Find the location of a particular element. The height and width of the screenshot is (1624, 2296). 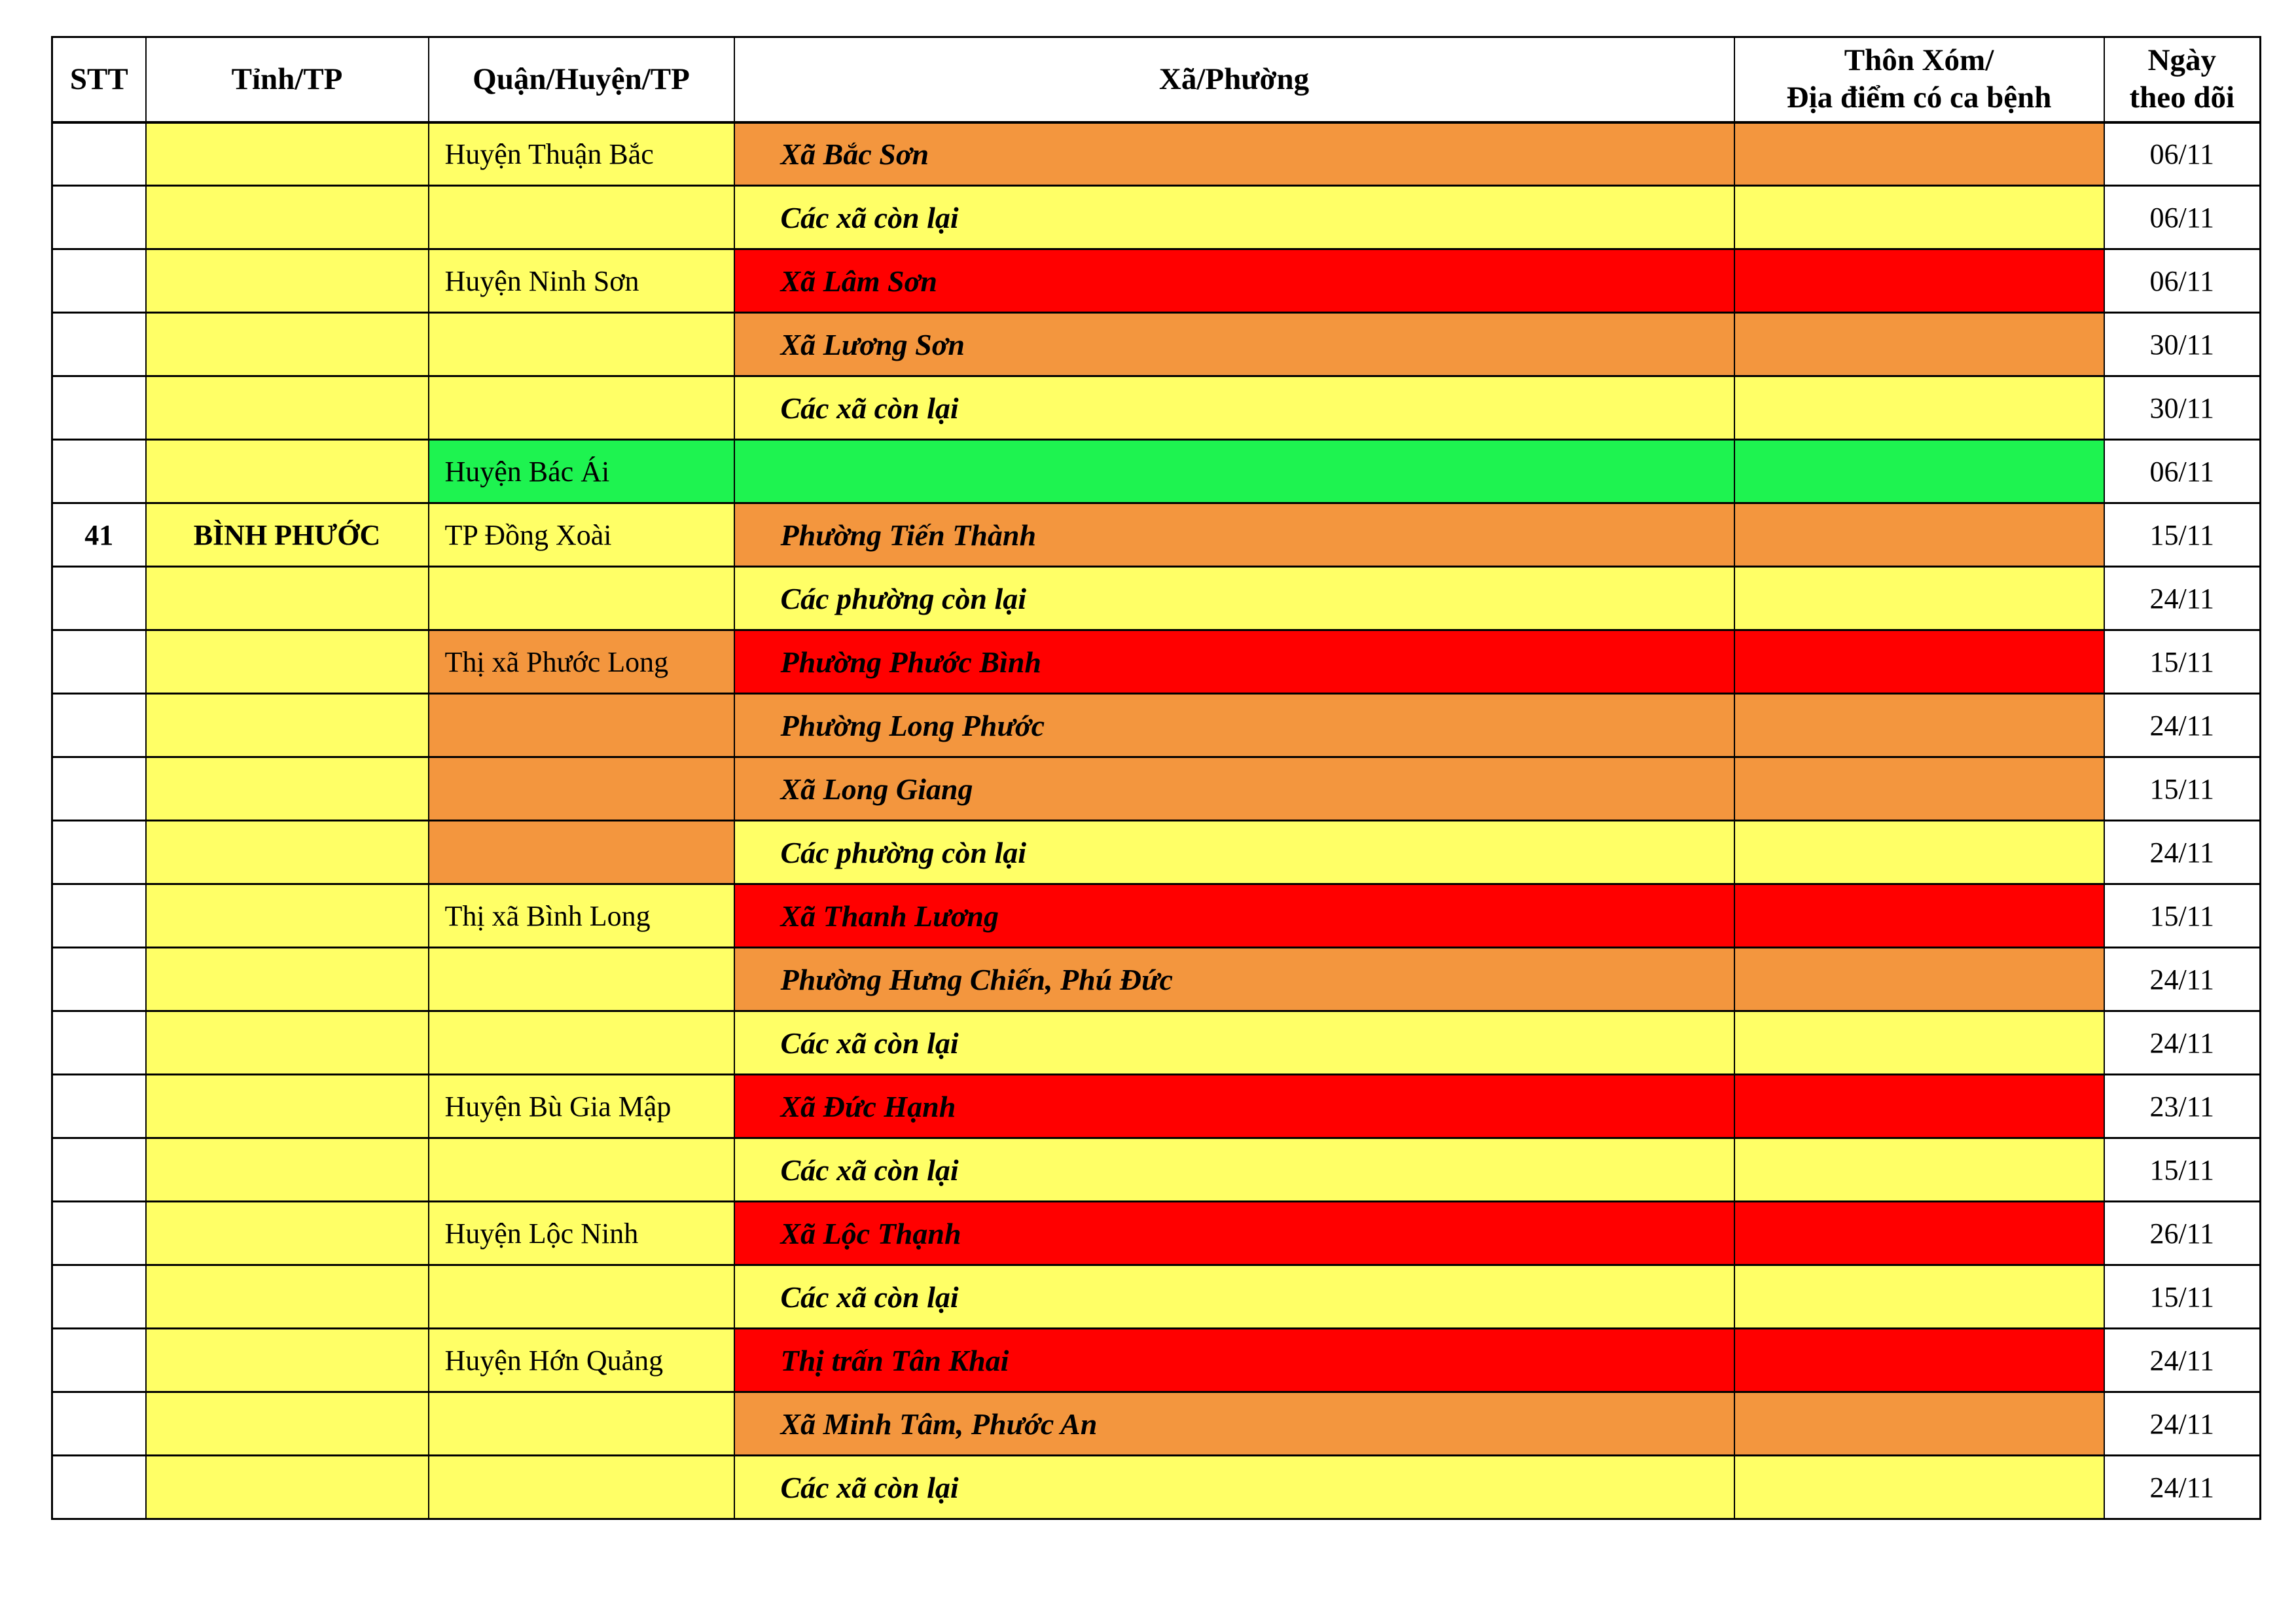

ward-cell: Phường Long Phước is located at coordinates (1234, 725).